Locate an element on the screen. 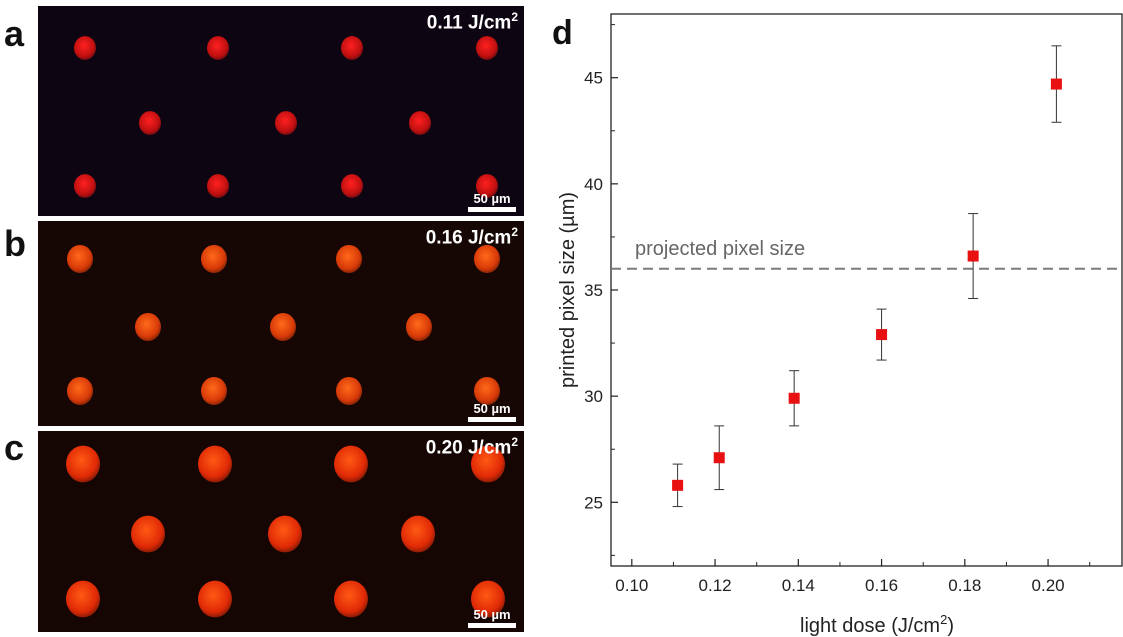 The width and height of the screenshot is (1123, 637). micrograph-image-c is located at coordinates (285, 531).